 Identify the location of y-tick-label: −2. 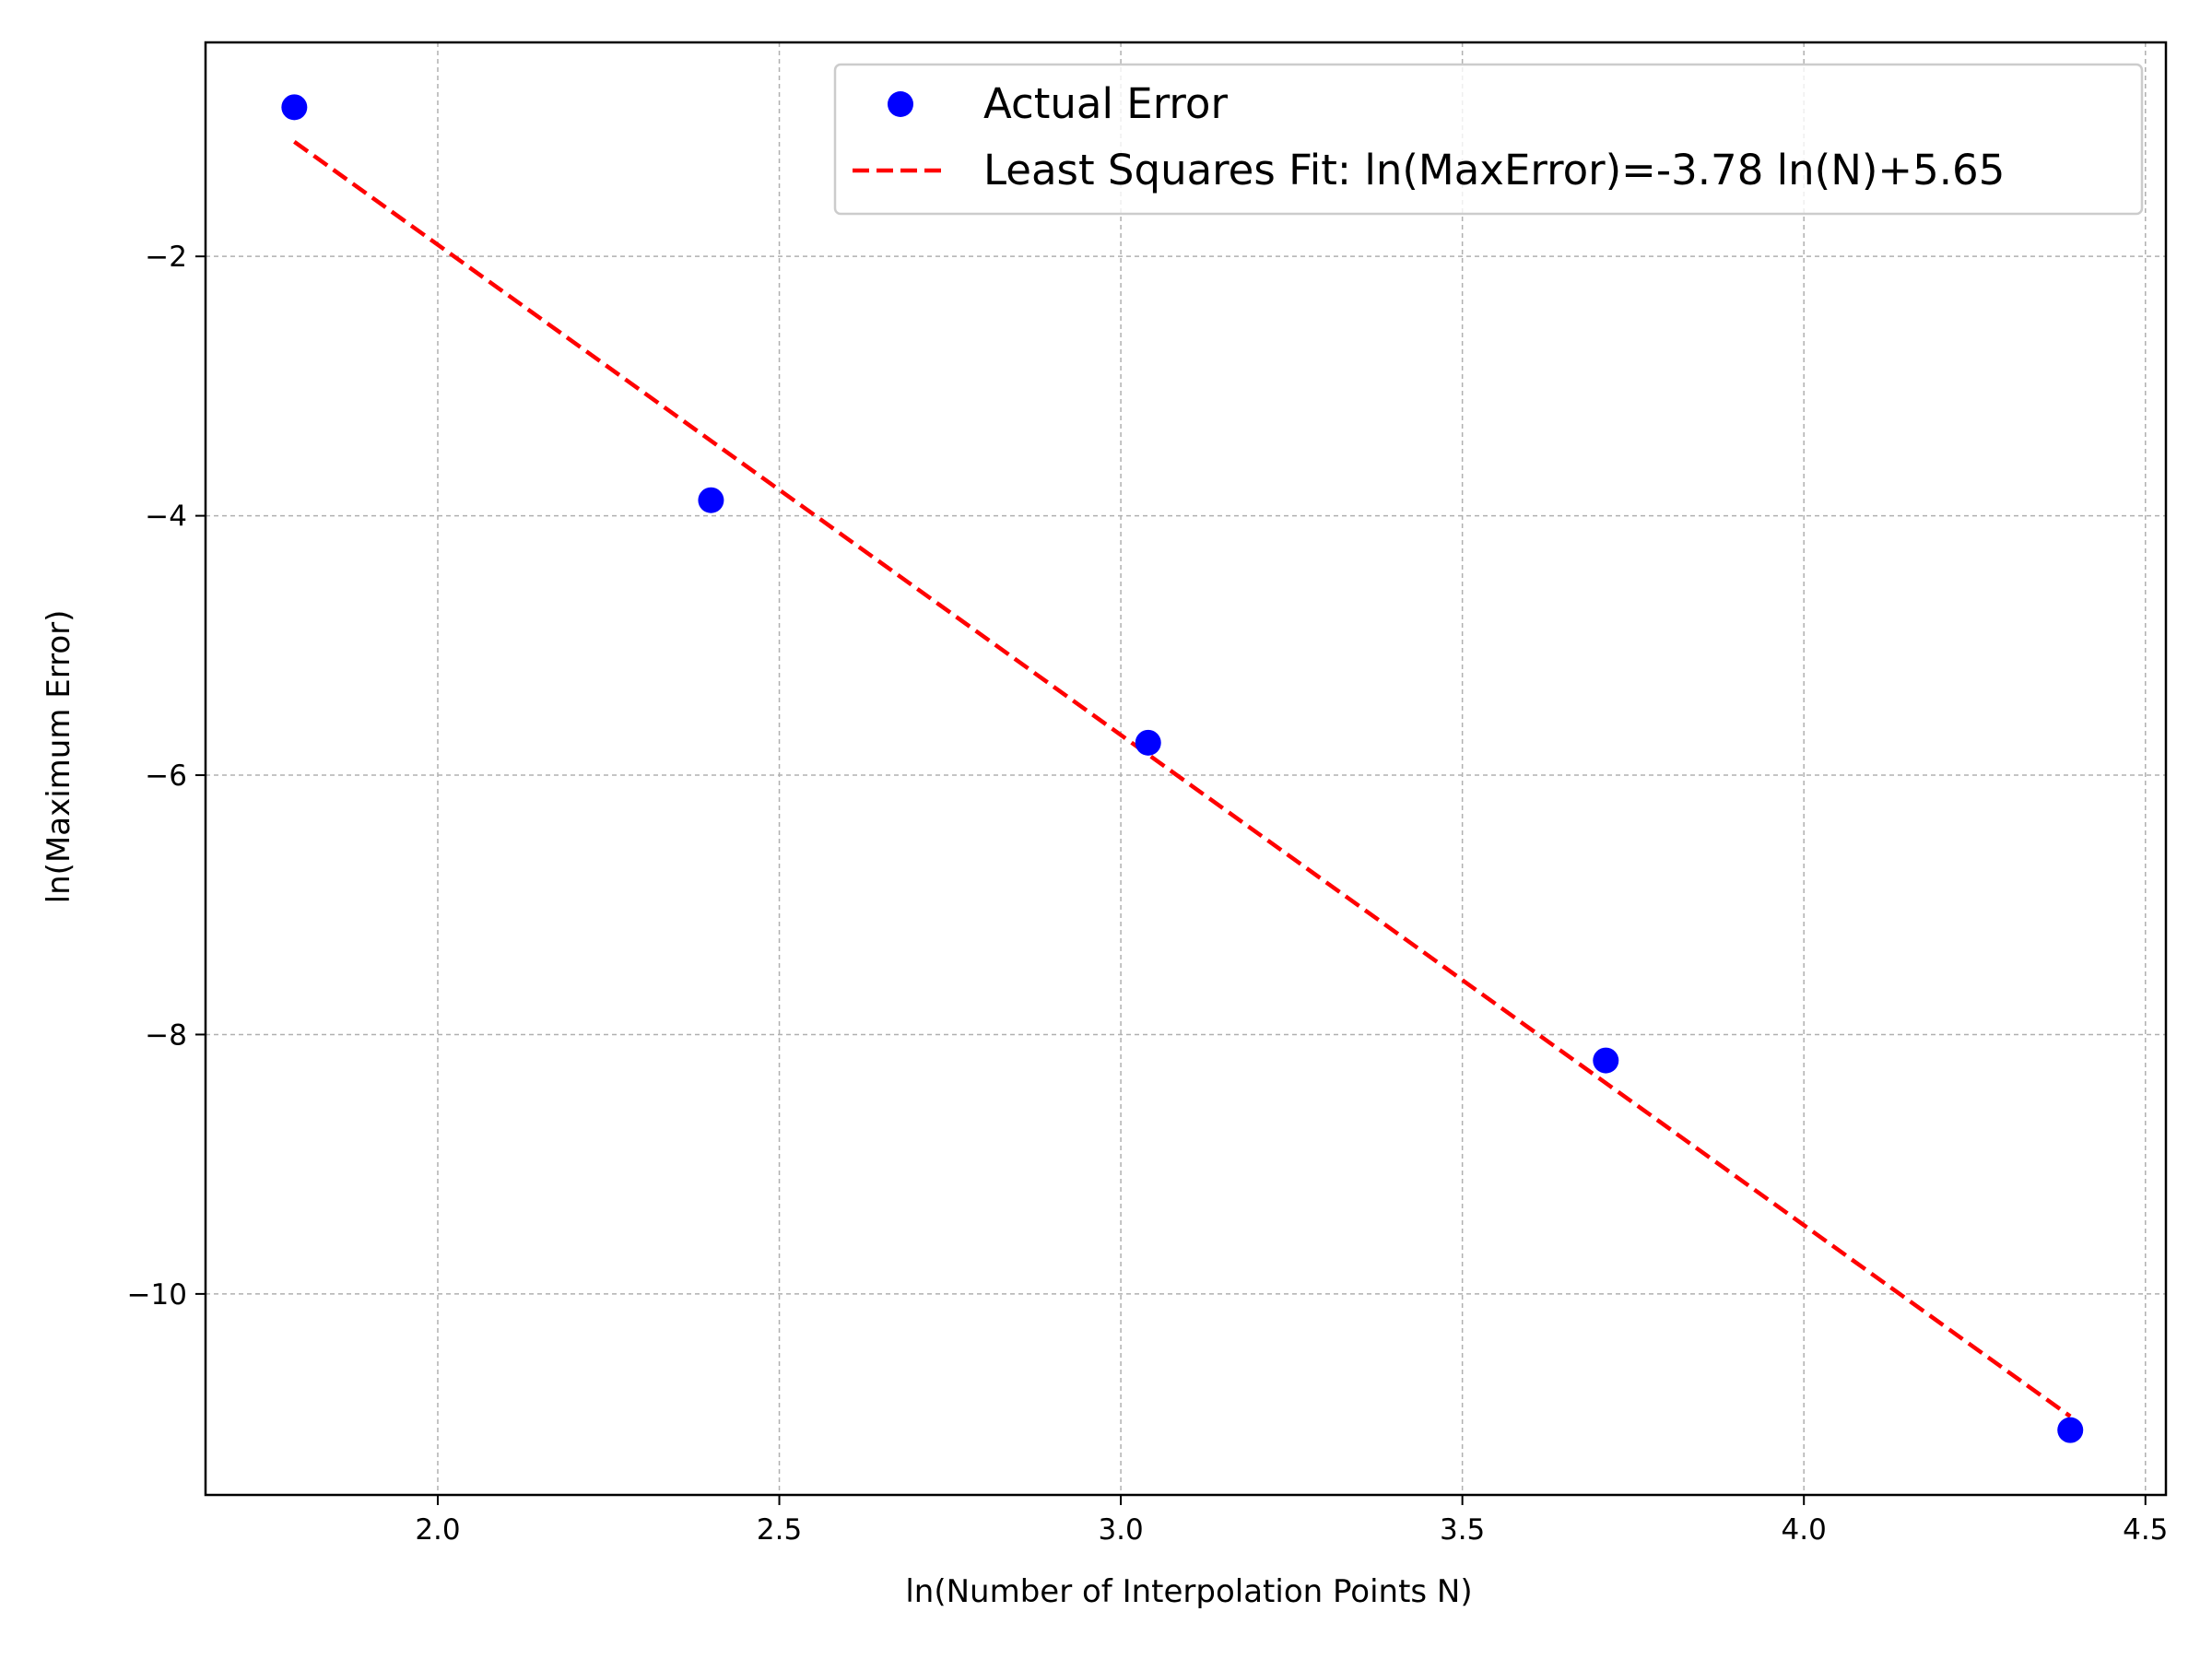
(166, 257).